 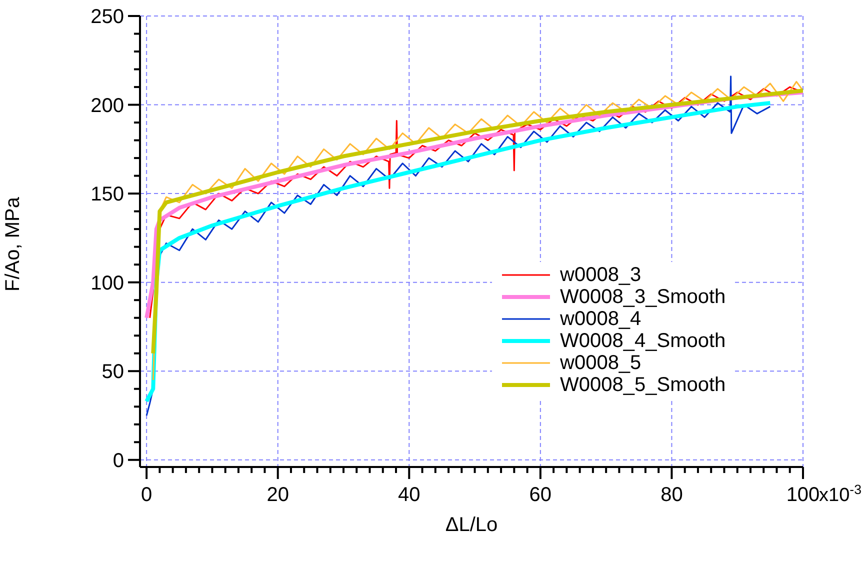 What do you see at coordinates (118, 461) in the screenshot?
I see `y-tick-label: 0` at bounding box center [118, 461].